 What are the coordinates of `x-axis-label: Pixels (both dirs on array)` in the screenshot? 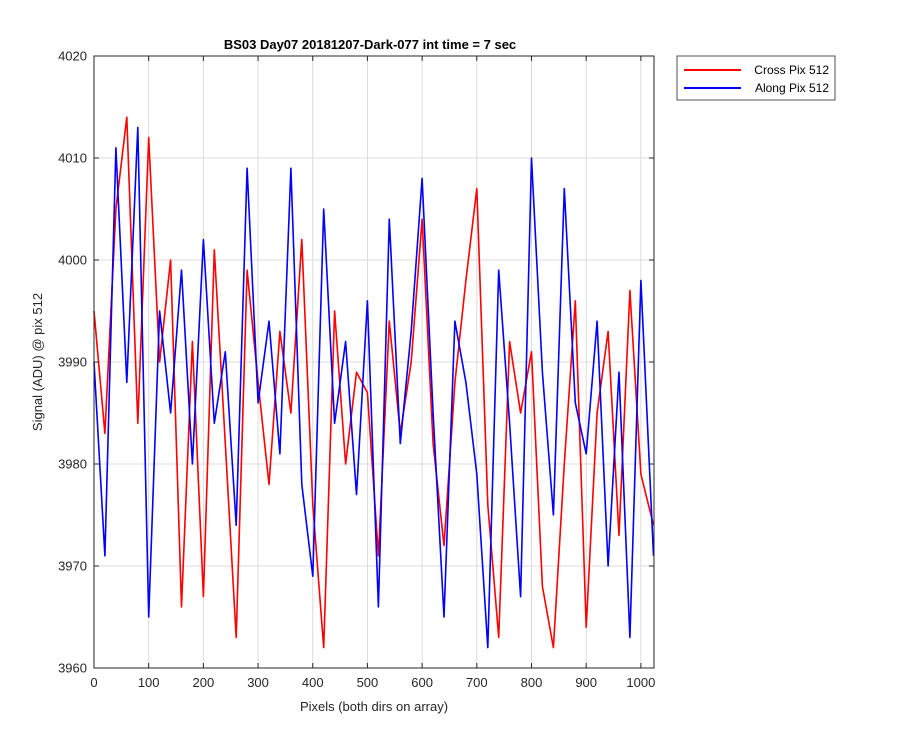 It's located at (374, 706).